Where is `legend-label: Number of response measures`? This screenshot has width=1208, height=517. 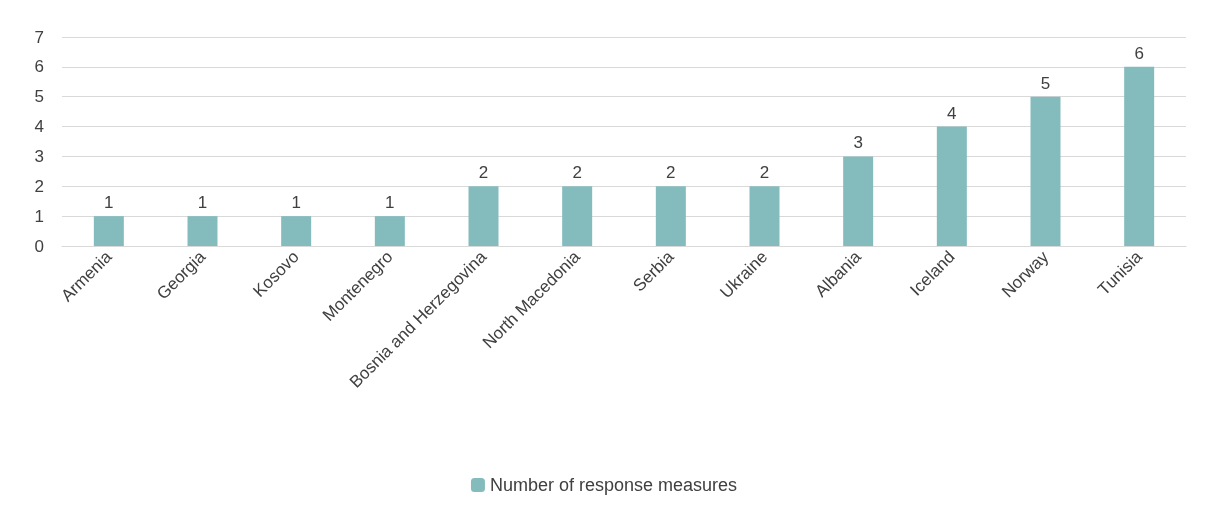 legend-label: Number of response measures is located at coordinates (613, 485).